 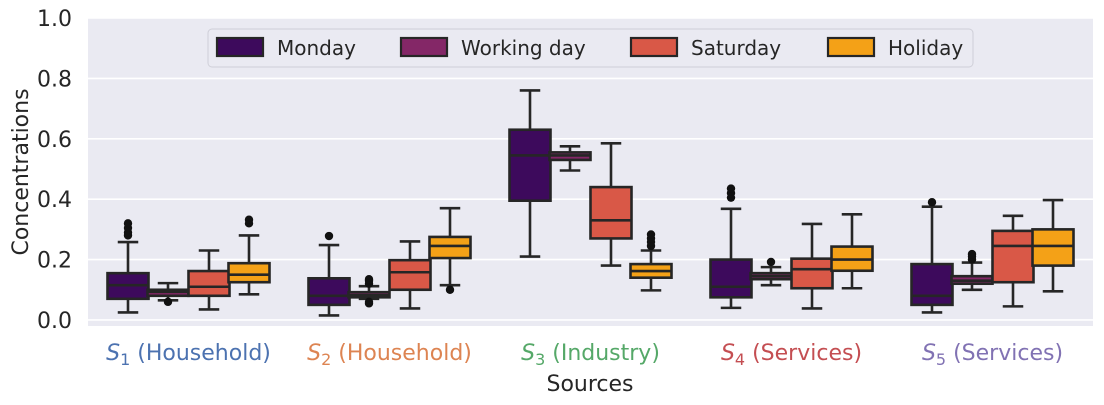 What do you see at coordinates (54, 200) in the screenshot?
I see `y-tick-label-2: 0.4` at bounding box center [54, 200].